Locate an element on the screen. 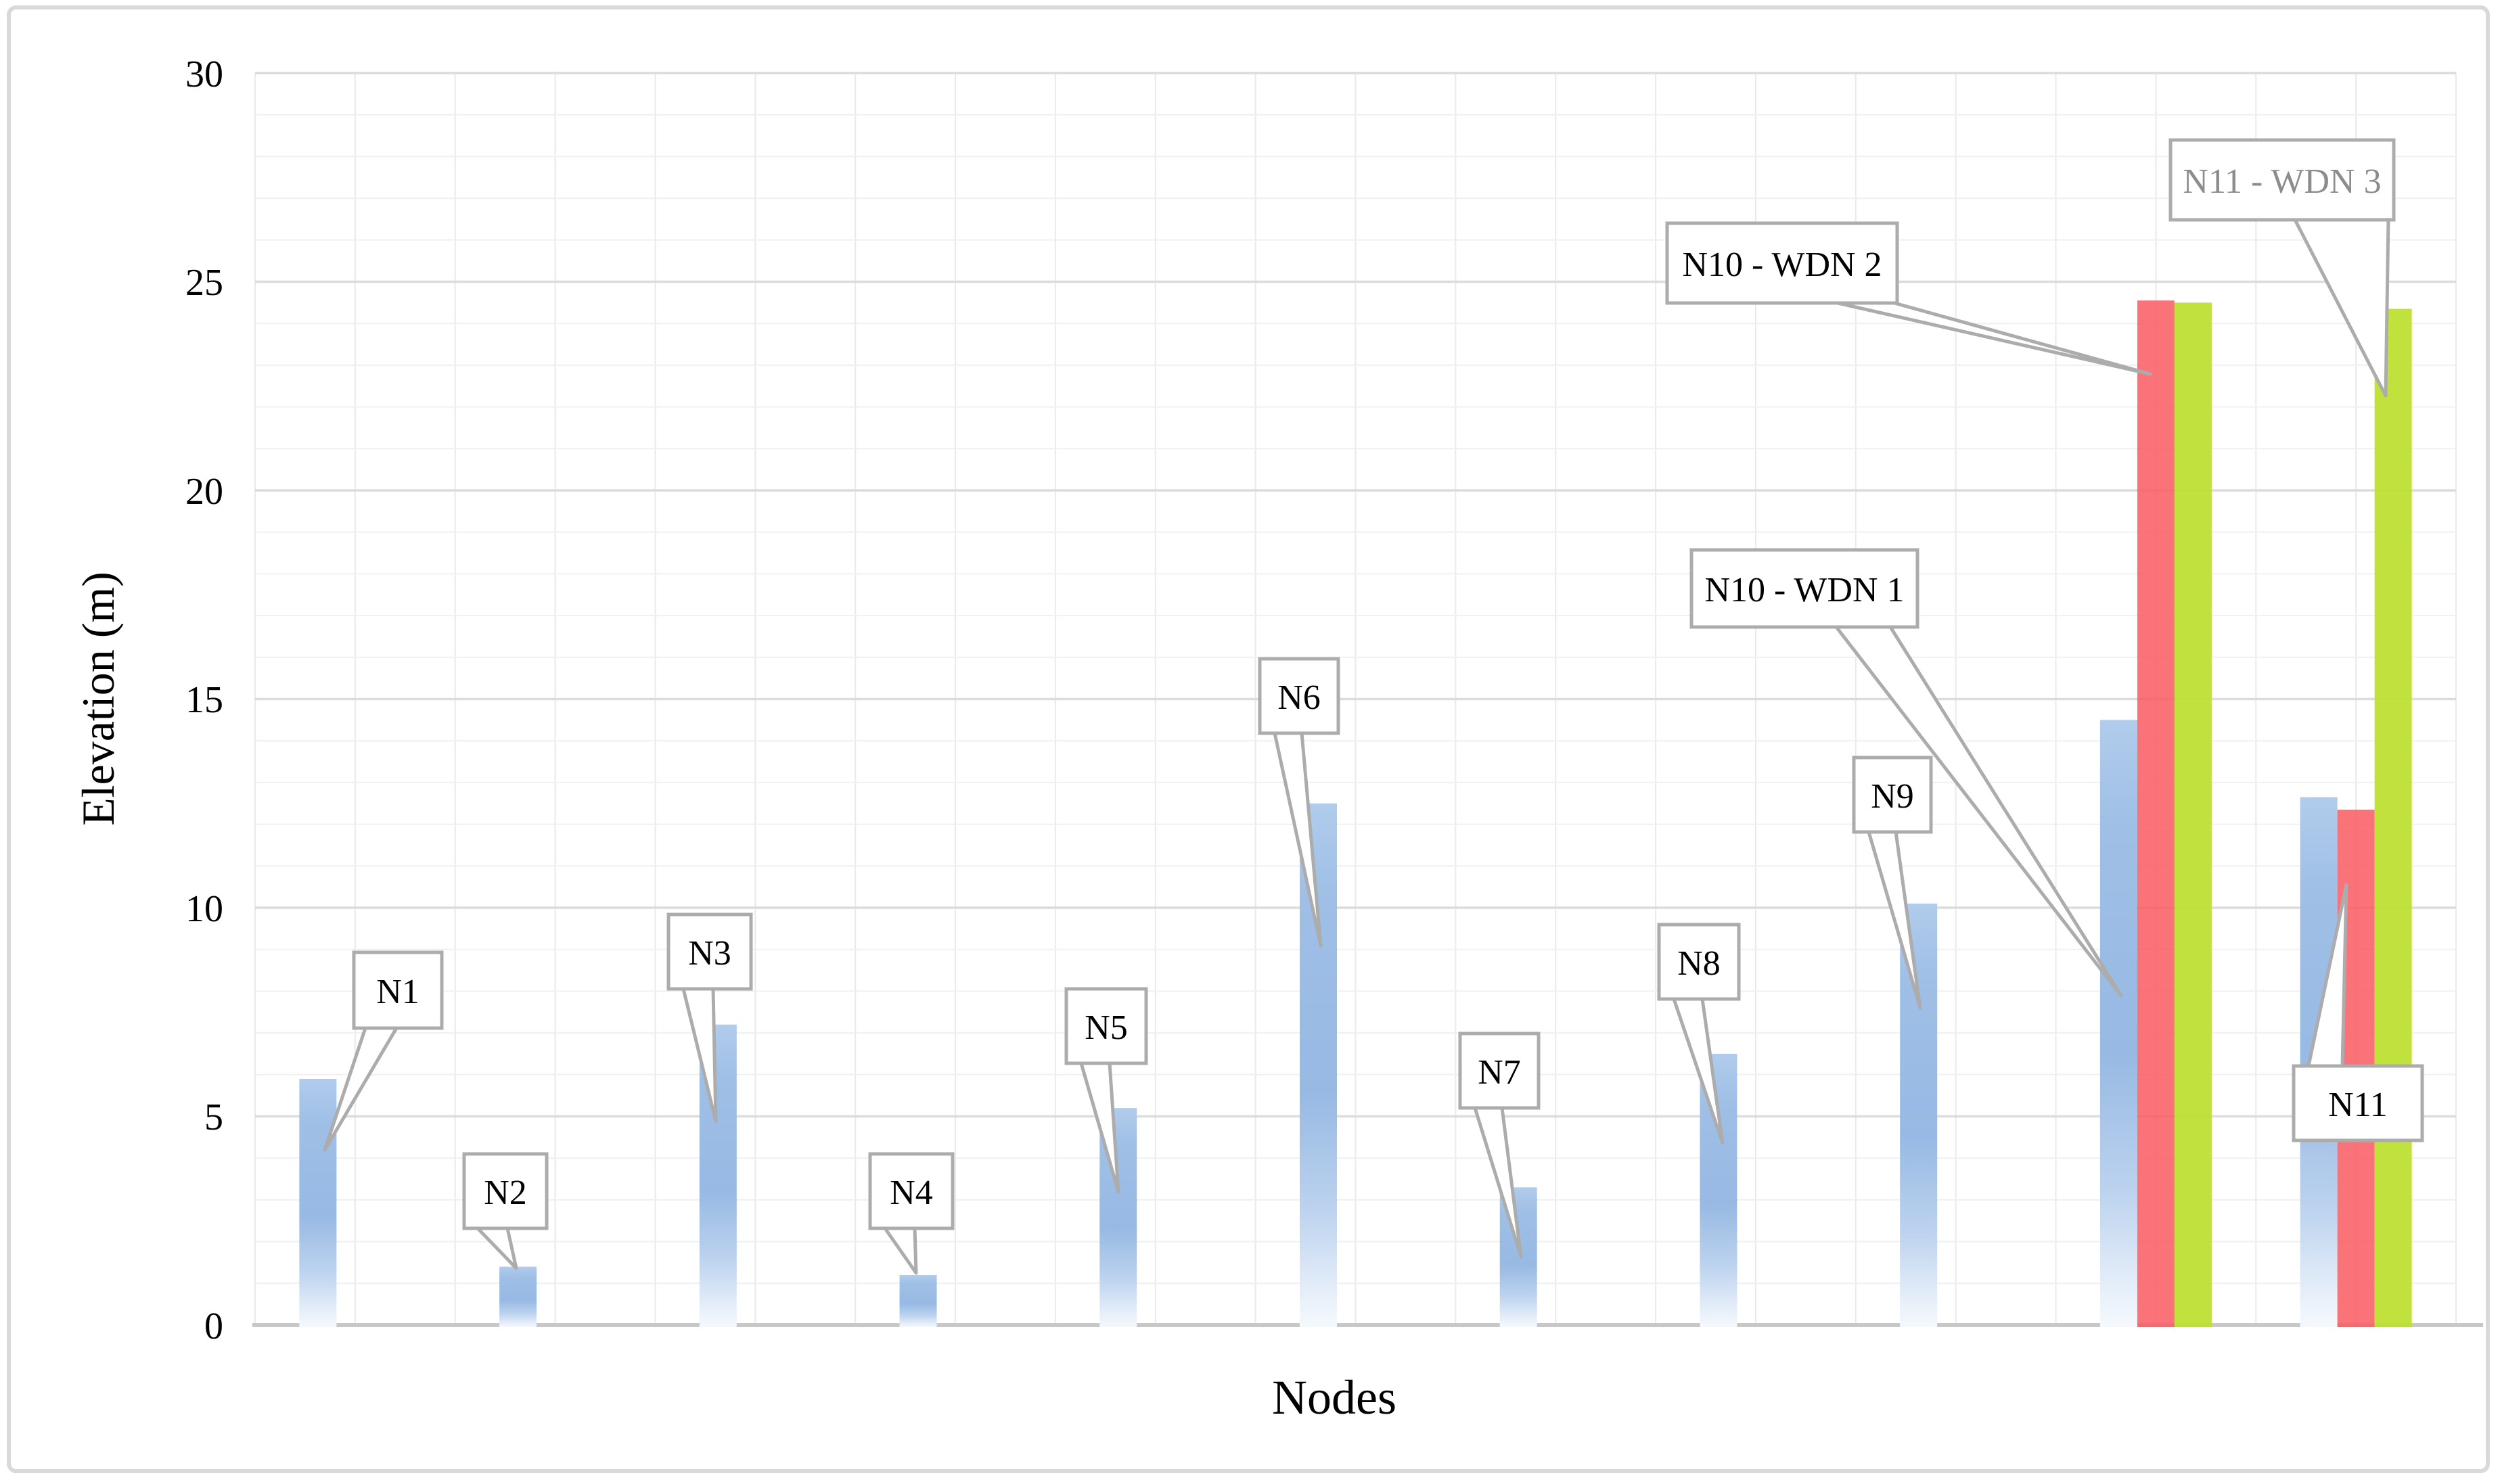 This screenshot has height=1484, width=2500. y-tick-label-5: 5 is located at coordinates (213, 1117).